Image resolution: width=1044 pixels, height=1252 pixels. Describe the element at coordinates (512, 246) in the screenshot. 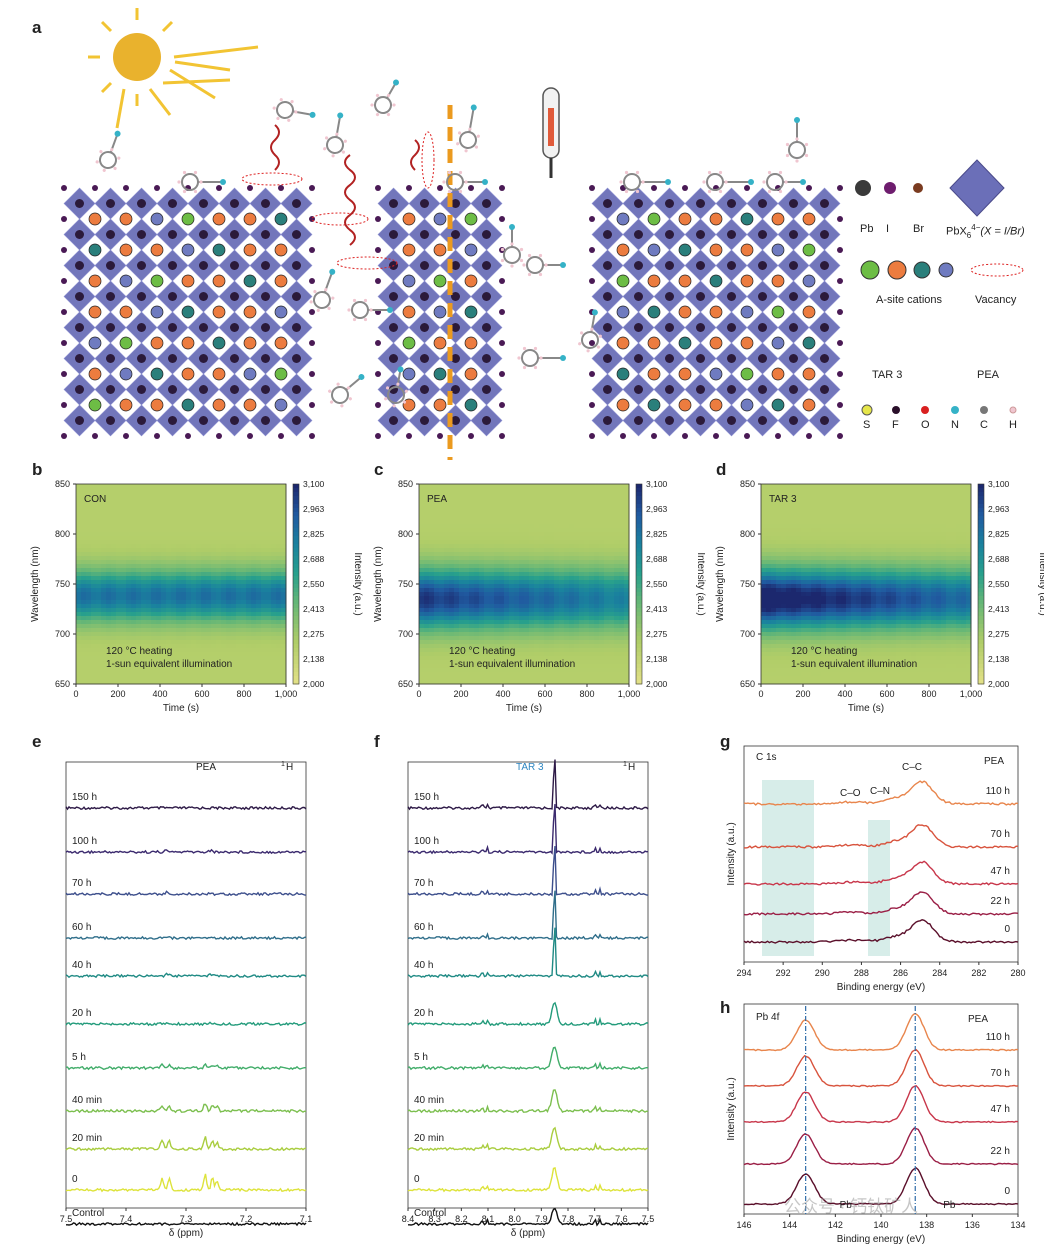

I see `molecule` at that location.